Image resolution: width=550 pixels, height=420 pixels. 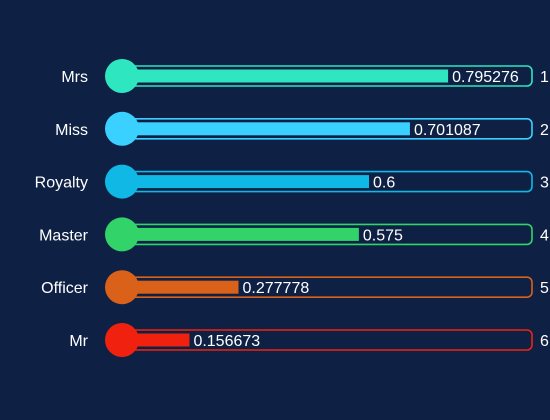 I want to click on value-label: 0.575, so click(x=383, y=235).